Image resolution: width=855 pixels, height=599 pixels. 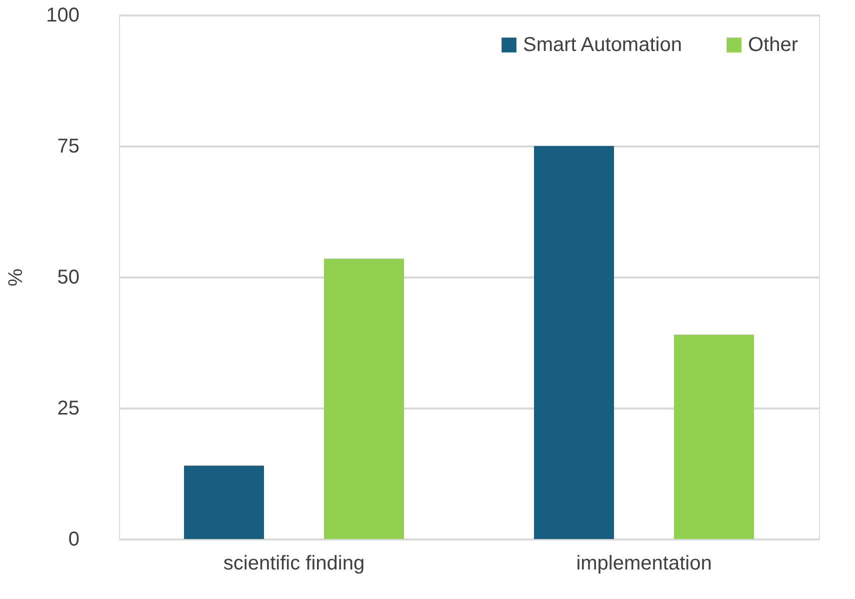 I want to click on y-tick-label: 0, so click(x=74, y=539).